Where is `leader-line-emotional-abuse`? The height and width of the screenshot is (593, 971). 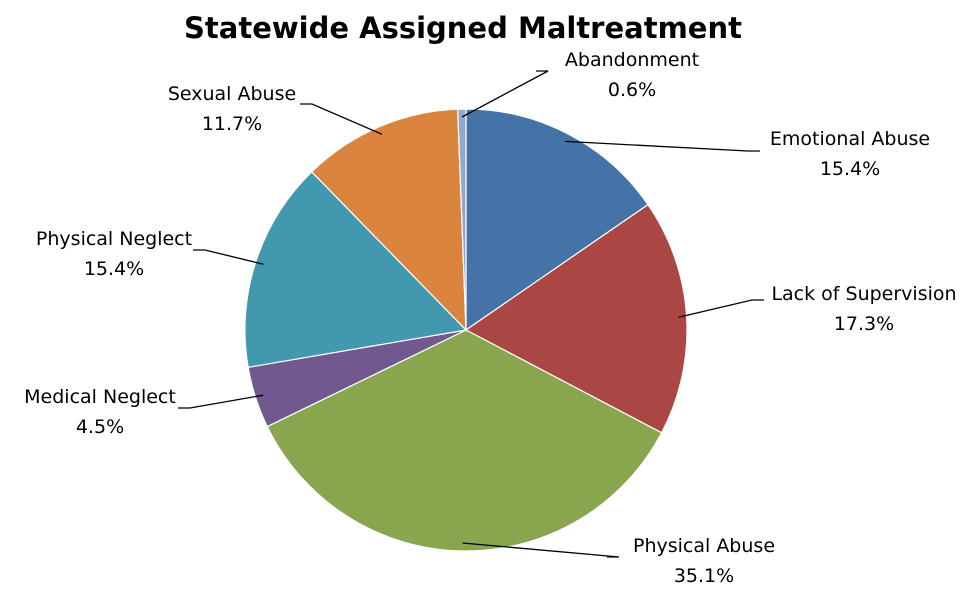
leader-line-emotional-abuse is located at coordinates (662, 146).